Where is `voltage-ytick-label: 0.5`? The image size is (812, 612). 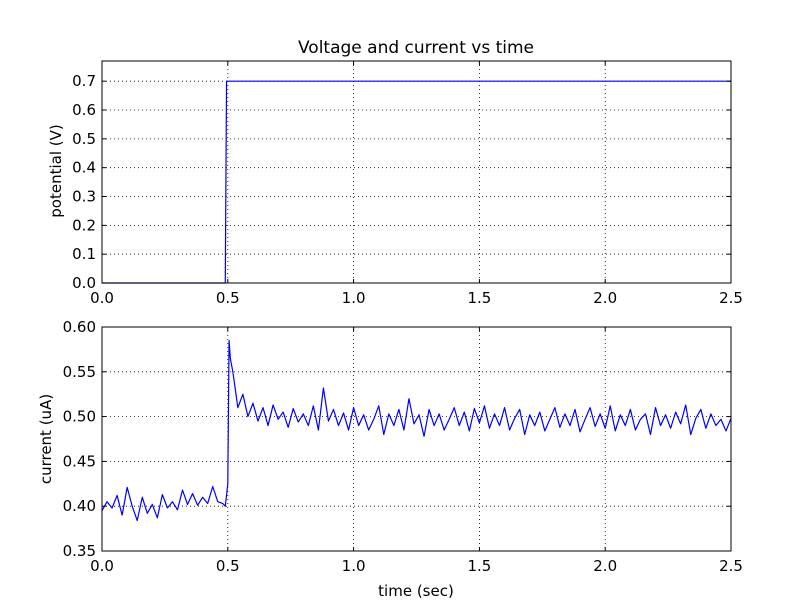
voltage-ytick-label: 0.5 is located at coordinates (84, 139).